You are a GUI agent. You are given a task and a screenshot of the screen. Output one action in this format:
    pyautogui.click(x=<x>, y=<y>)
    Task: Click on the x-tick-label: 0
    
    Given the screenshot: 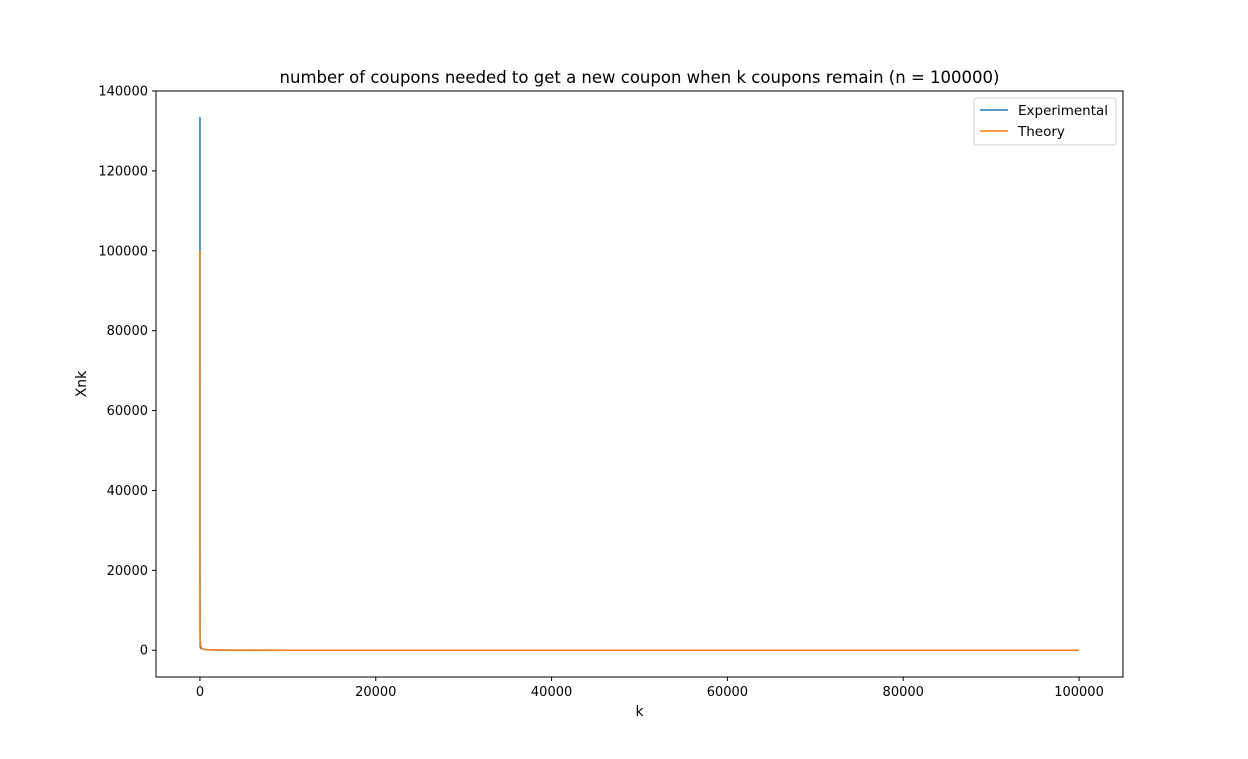 What is the action you would take?
    pyautogui.click(x=200, y=692)
    